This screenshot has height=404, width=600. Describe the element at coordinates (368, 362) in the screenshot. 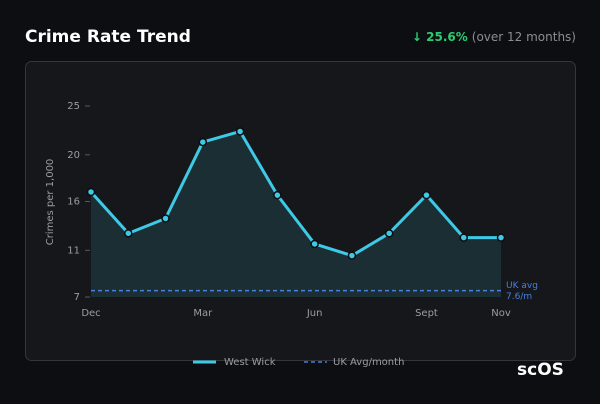

I see `legend-label: UK Avg/month` at that location.